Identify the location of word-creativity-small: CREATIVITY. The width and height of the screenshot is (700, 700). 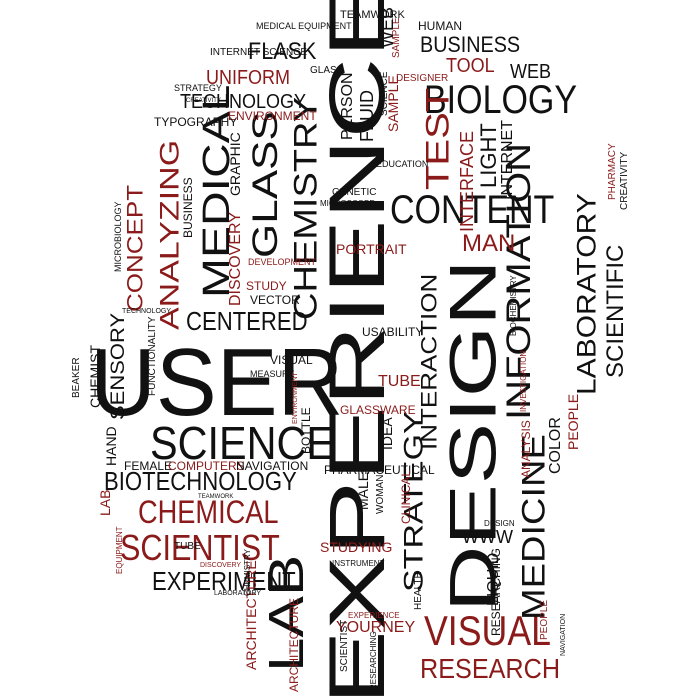
(203, 101).